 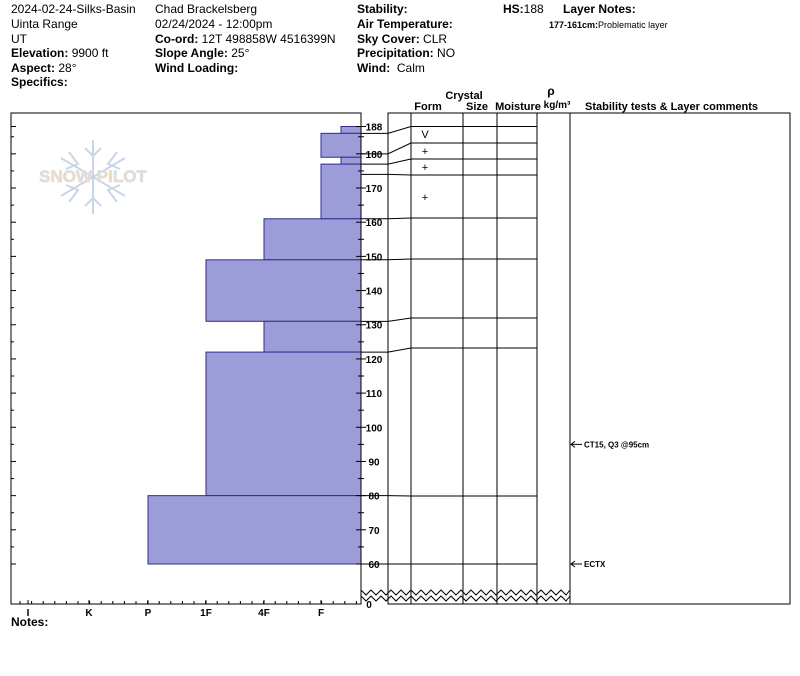 What do you see at coordinates (374, 128) in the screenshot?
I see `depth-tick-label: 188` at bounding box center [374, 128].